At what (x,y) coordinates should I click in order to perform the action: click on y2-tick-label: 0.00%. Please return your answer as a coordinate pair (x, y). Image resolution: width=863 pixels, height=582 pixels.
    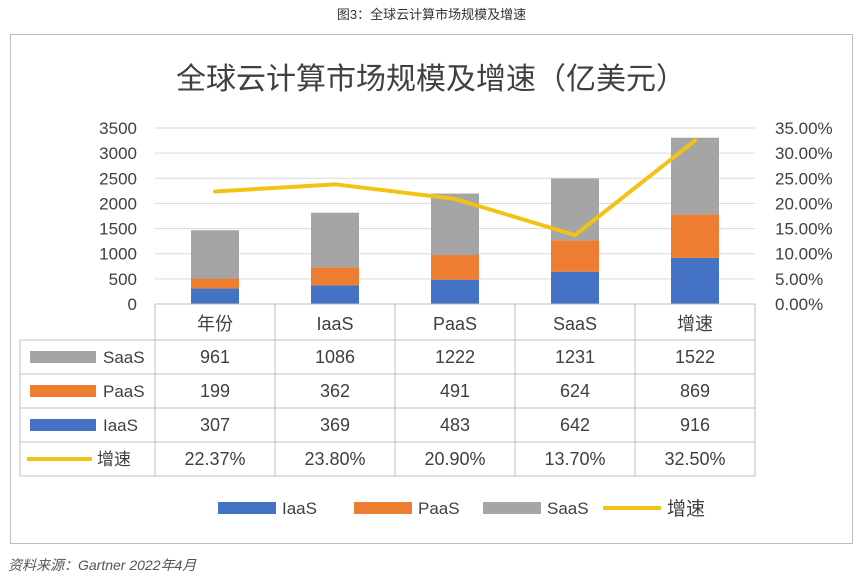
    Looking at the image, I should click on (799, 304).